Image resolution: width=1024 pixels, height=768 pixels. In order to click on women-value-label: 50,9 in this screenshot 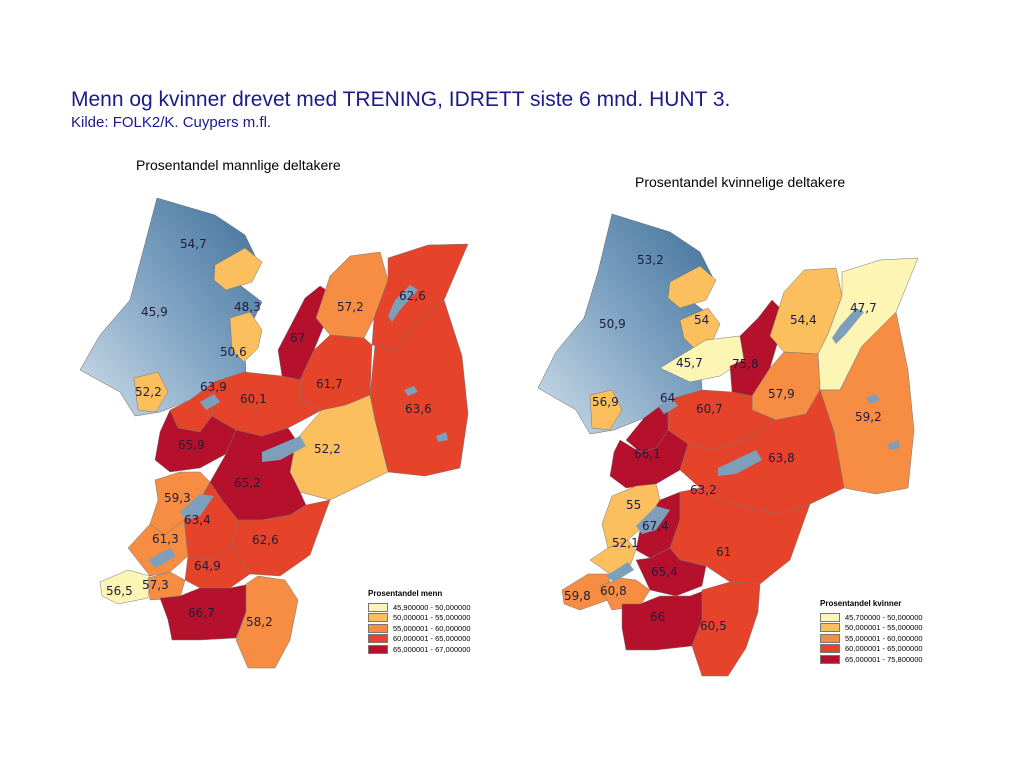, I will do `click(612, 324)`.